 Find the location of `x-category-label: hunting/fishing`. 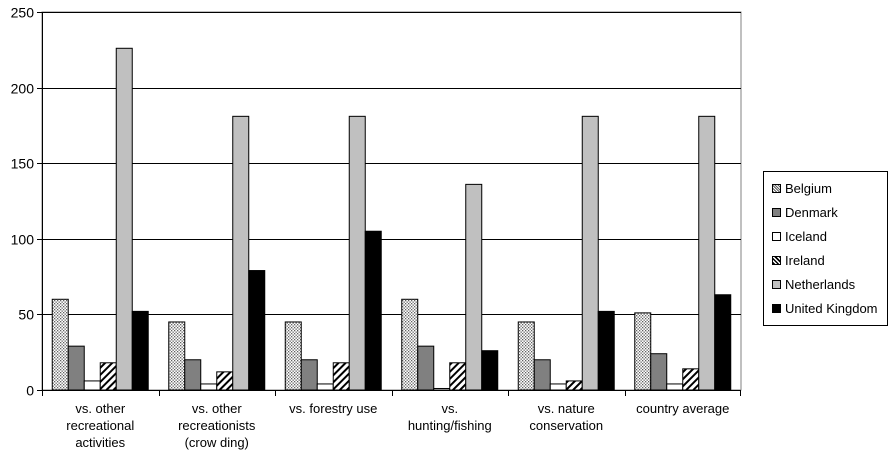

x-category-label: hunting/fishing is located at coordinates (450, 425).